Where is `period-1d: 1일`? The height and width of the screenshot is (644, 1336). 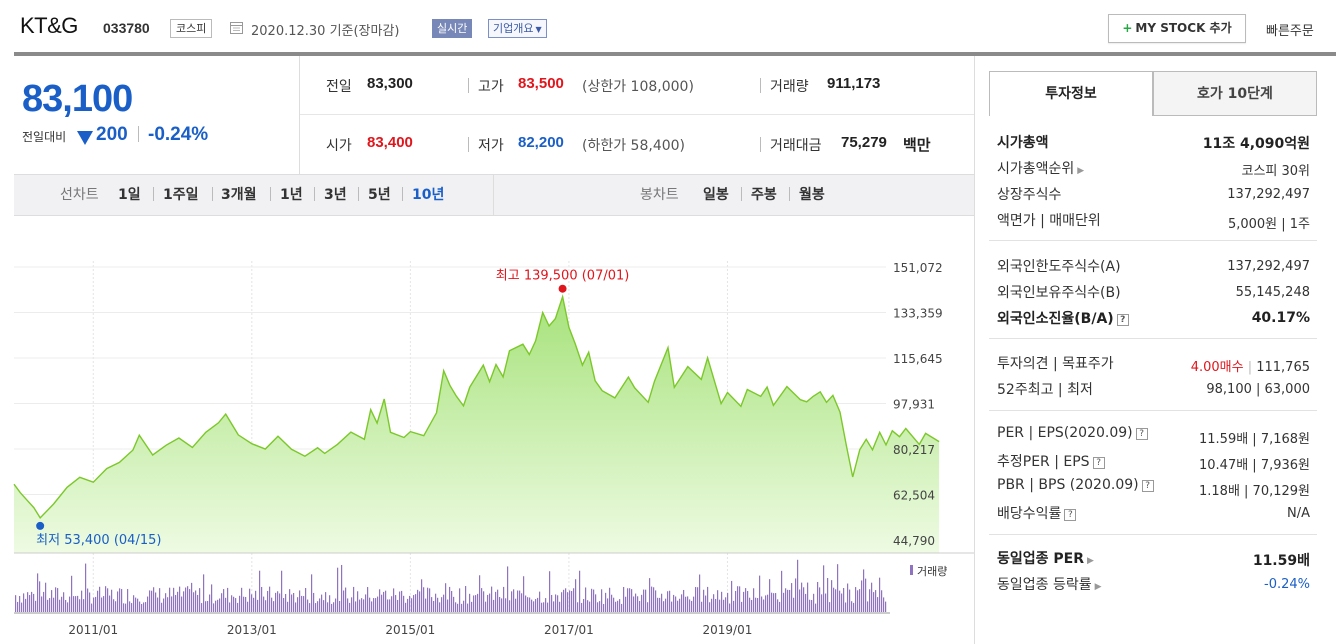
period-1d: 1일 is located at coordinates (129, 195).